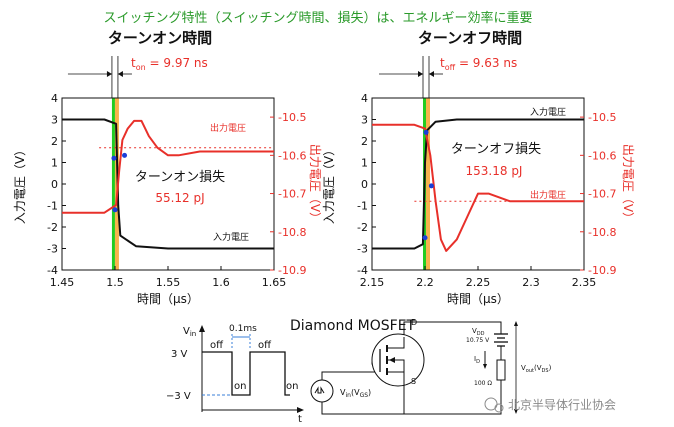 The width and height of the screenshot is (674, 427). What do you see at coordinates (478, 184) in the screenshot?
I see `input-voltage-trace` at bounding box center [478, 184].